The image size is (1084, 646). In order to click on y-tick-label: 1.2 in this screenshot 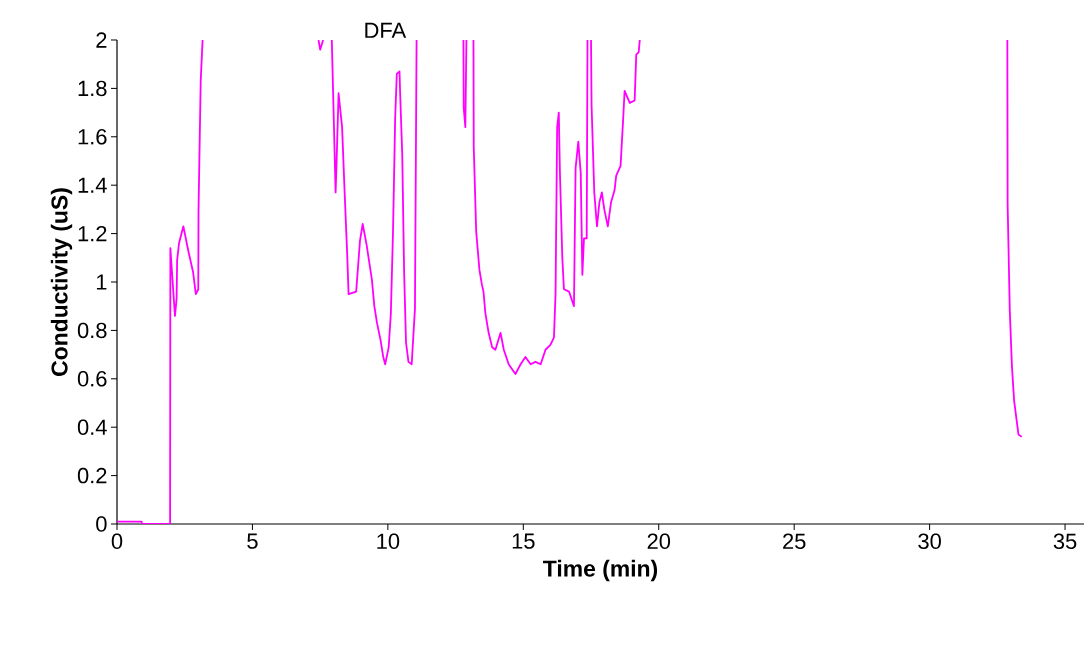, I will do `click(92, 233)`.